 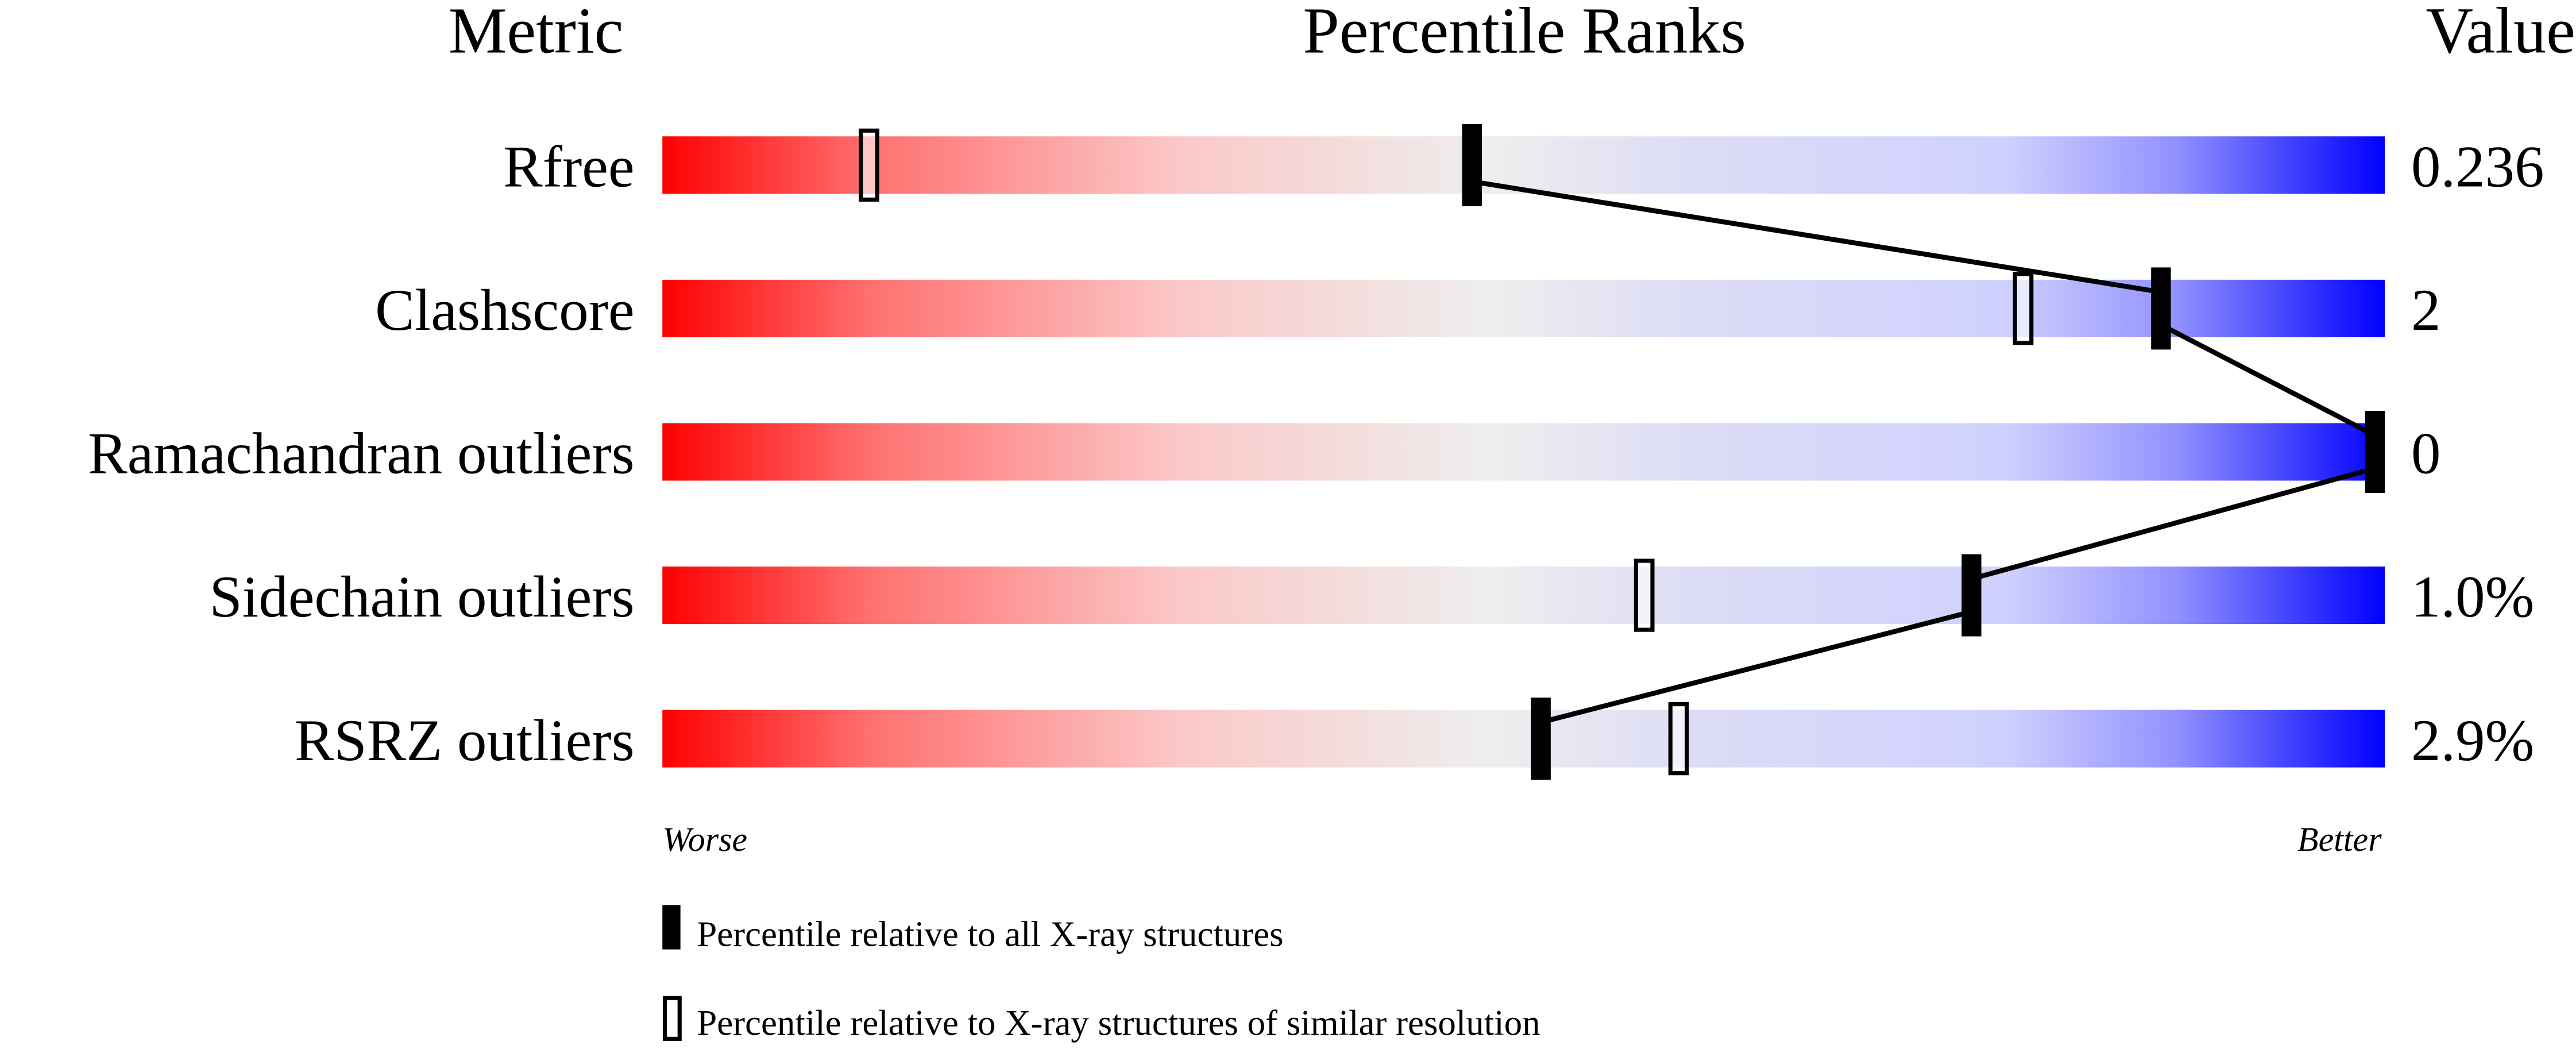 I want to click on axis-label-worse: Worse, so click(x=704, y=839).